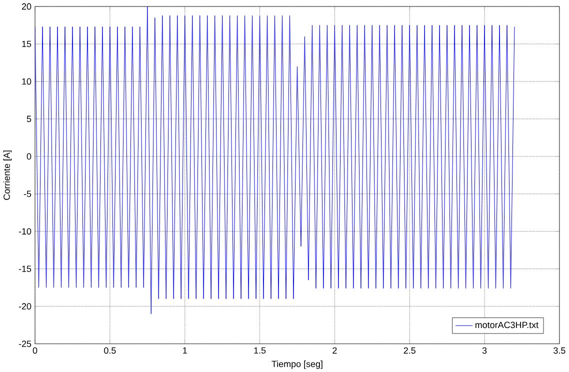 This screenshot has width=569, height=372. I want to click on y-tick-label: 5, so click(29, 119).